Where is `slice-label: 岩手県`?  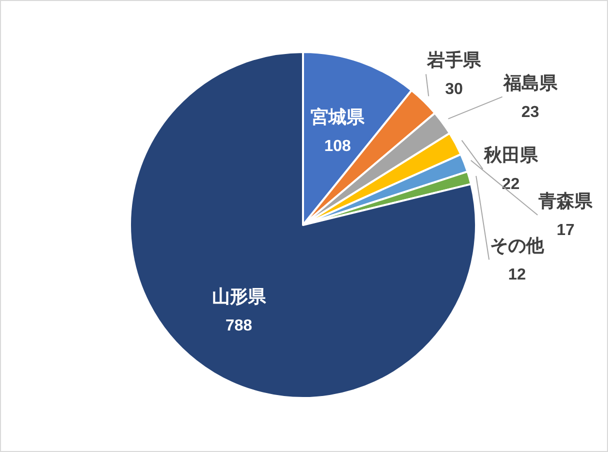
slice-label: 岩手県 is located at coordinates (454, 60).